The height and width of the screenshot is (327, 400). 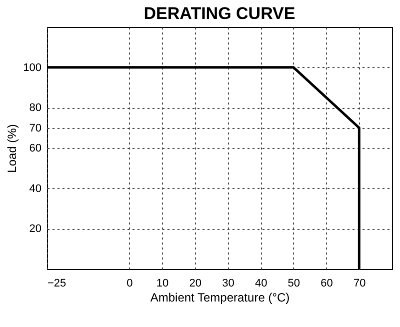 What do you see at coordinates (294, 284) in the screenshot?
I see `x-tick-label: 50` at bounding box center [294, 284].